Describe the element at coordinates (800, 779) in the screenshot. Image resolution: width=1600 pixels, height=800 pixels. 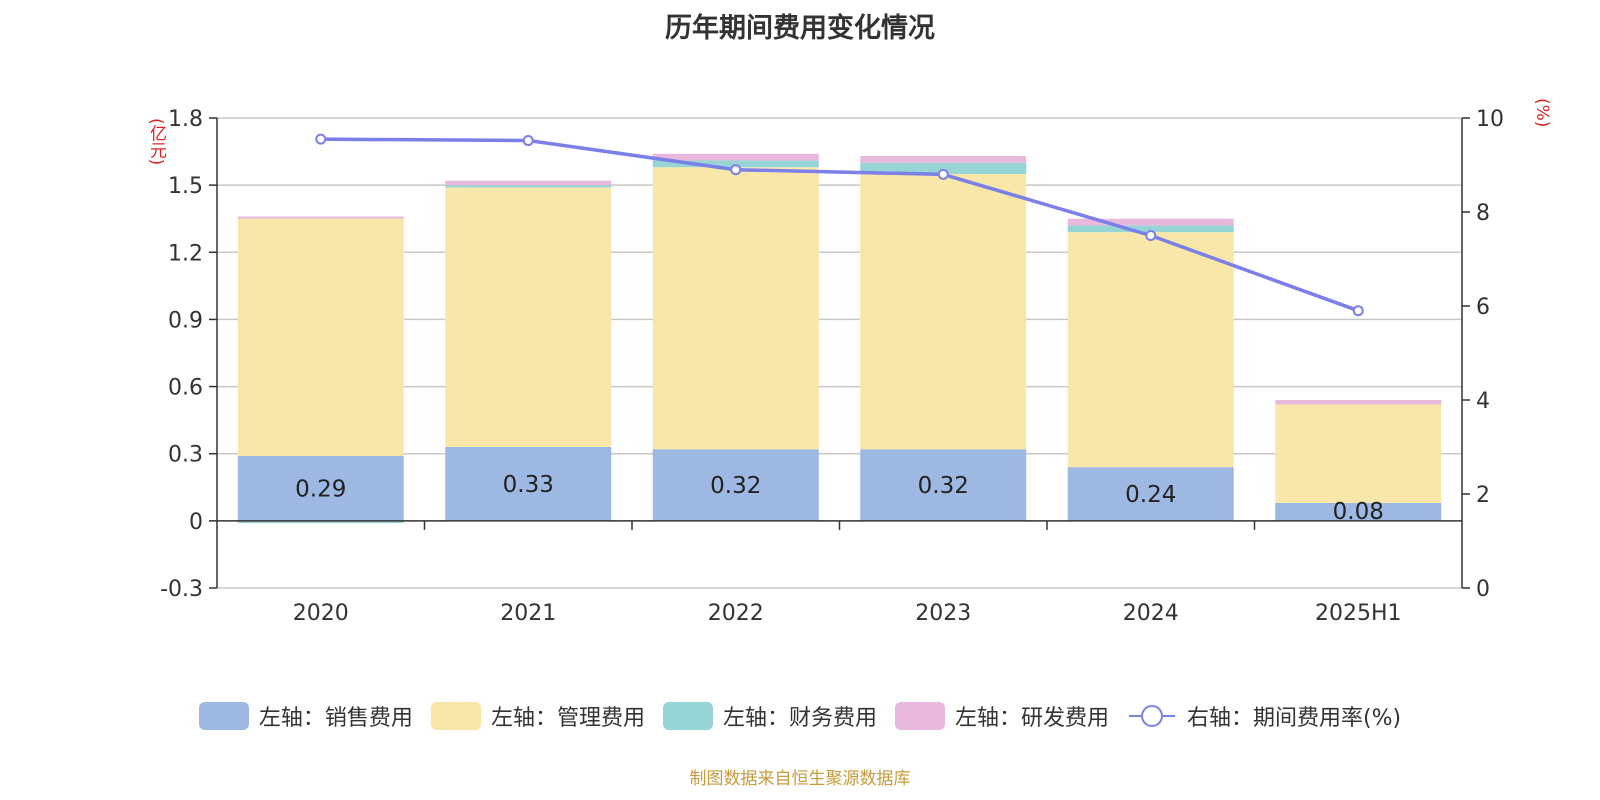
I see `source-footer: 制图数据来自恒生聚源数据库` at that location.